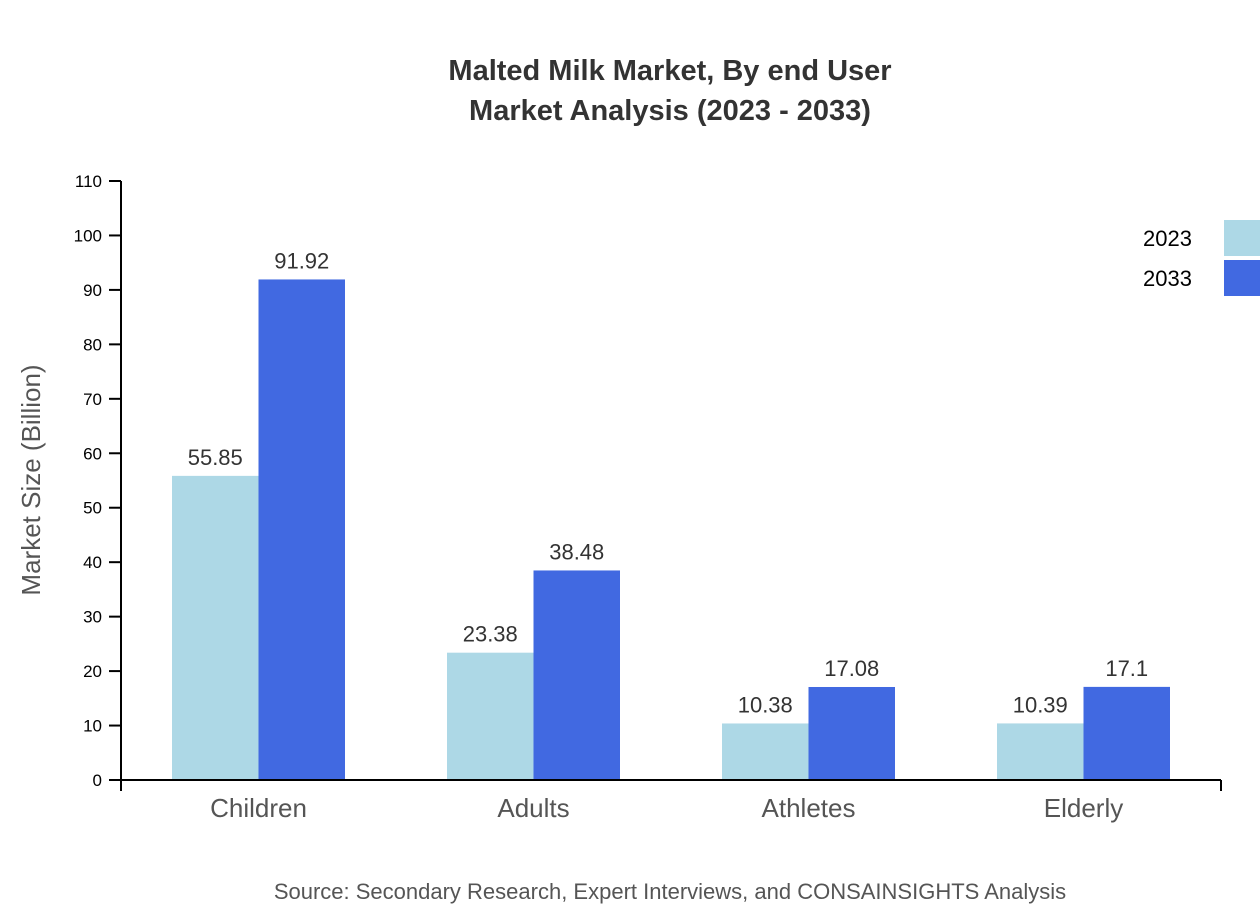 Image resolution: width=1260 pixels, height=920 pixels. What do you see at coordinates (1126, 733) in the screenshot?
I see `bar-elderly-2033` at bounding box center [1126, 733].